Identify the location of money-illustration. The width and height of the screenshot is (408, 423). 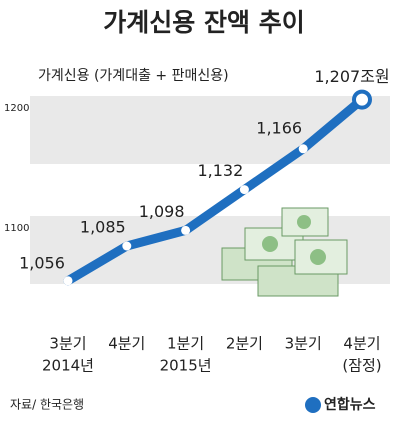
(284, 252).